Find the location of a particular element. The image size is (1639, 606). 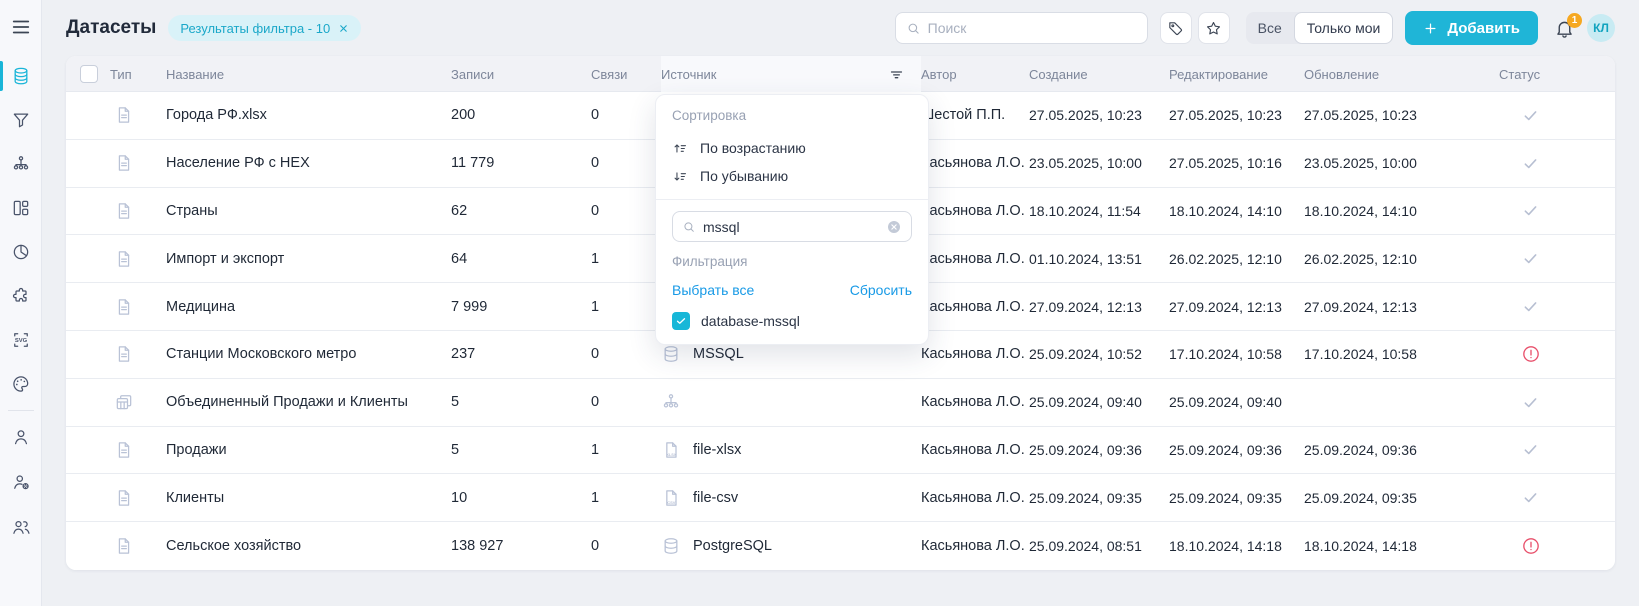

updated-cell: 25.09.2024, 09:35 is located at coordinates (1360, 497).